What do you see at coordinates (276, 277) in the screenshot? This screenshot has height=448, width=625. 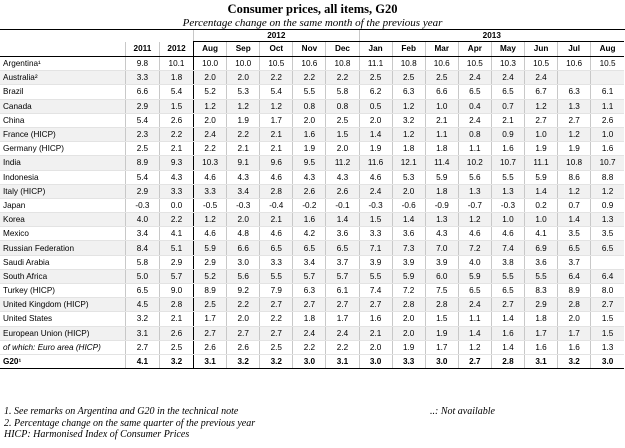 I see `table-cell: 5.5` at bounding box center [276, 277].